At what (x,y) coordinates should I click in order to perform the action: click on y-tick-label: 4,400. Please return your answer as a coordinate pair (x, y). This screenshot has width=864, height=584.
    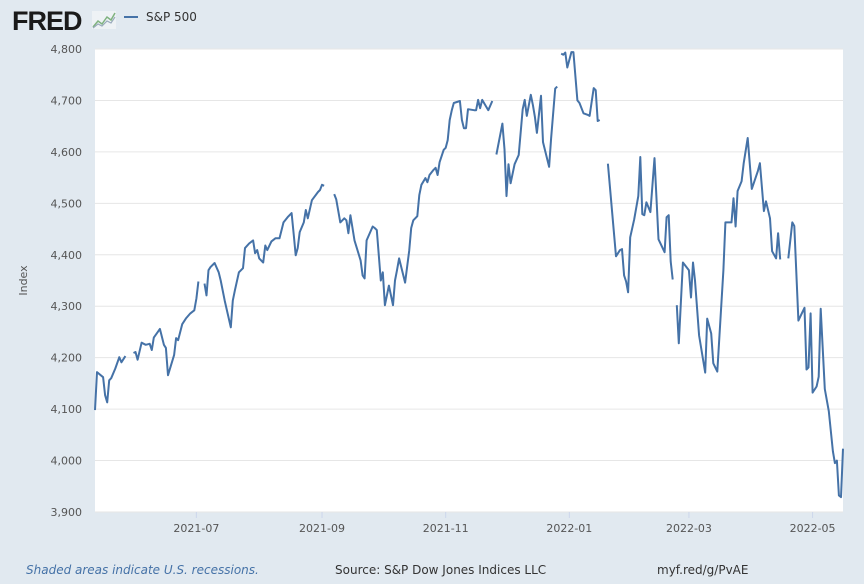
    Looking at the image, I should click on (67, 255).